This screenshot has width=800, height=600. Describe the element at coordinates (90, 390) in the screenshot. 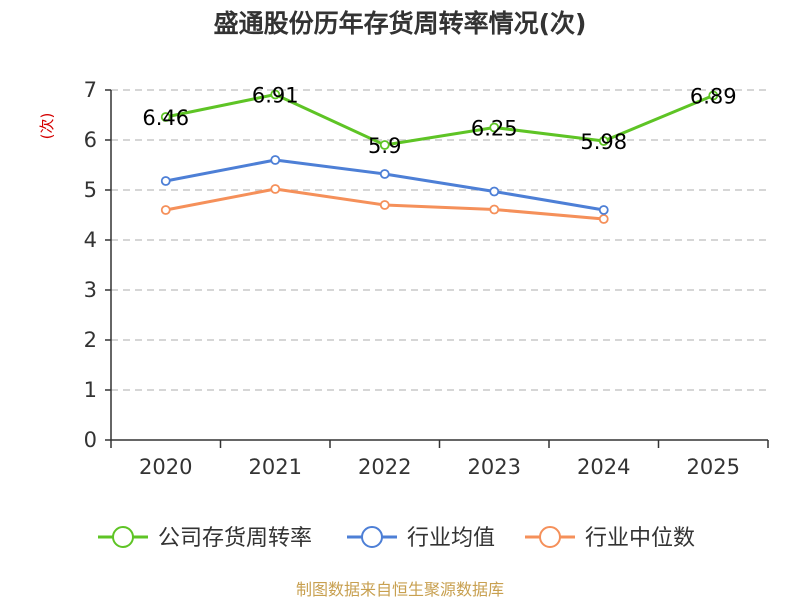

I see `y-tick-label: 1` at that location.